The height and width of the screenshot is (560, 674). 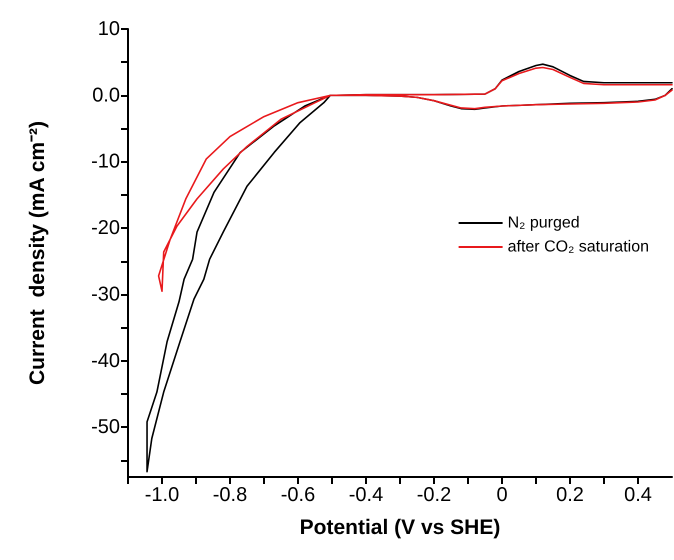 What do you see at coordinates (366, 495) in the screenshot?
I see `x-tick-label: -0.4` at bounding box center [366, 495].